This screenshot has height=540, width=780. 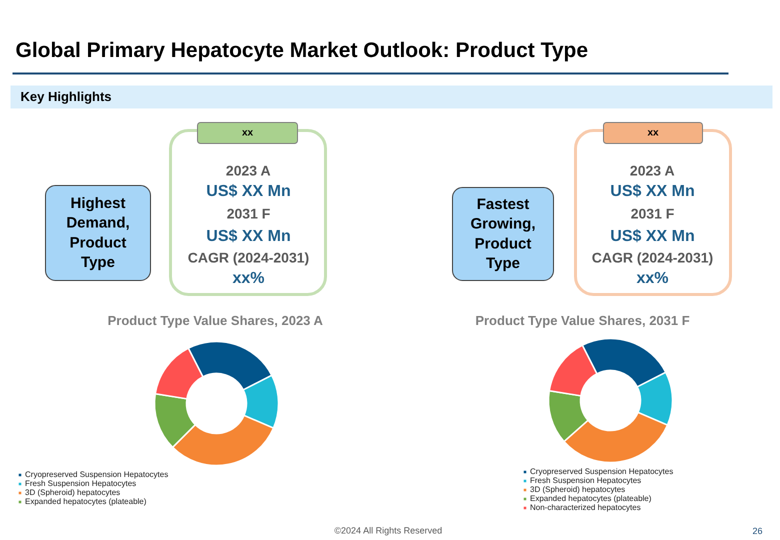 What do you see at coordinates (66, 96) in the screenshot?
I see `text: Key Highlights` at bounding box center [66, 96].